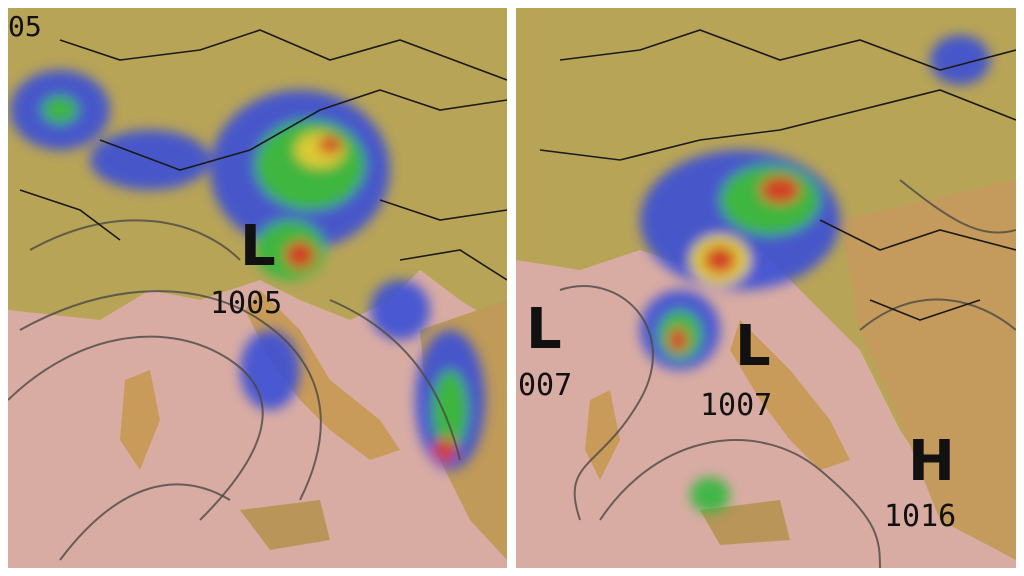 This screenshot has width=1024, height=576. I want to click on pressure-value: 05, so click(25, 26).